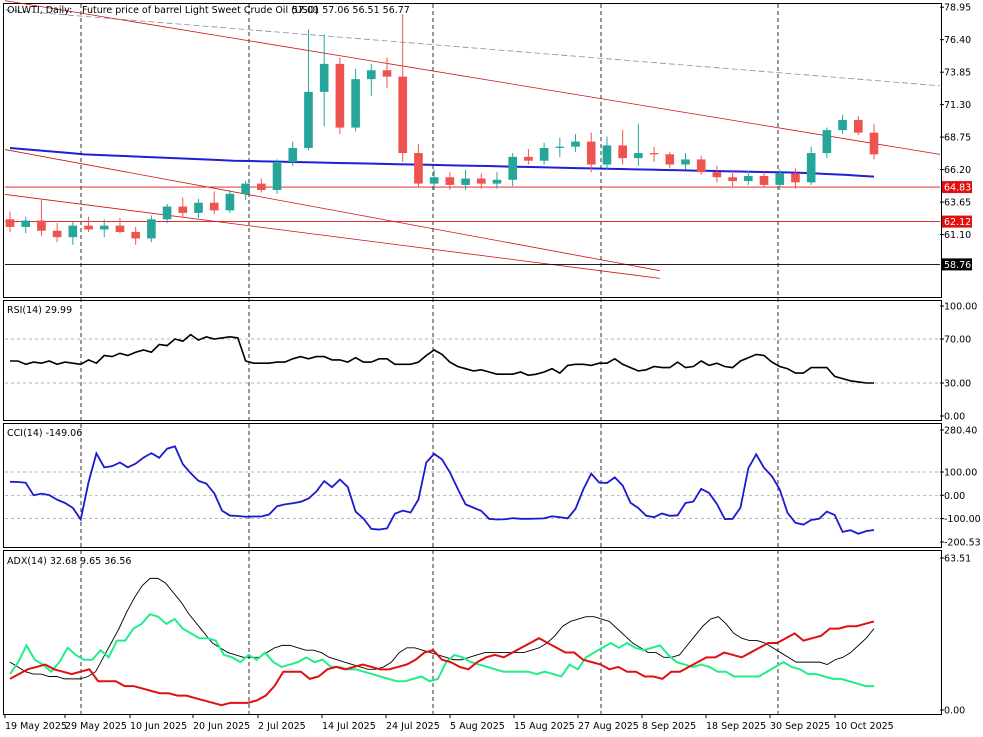  What do you see at coordinates (800, 726) in the screenshot?
I see `time-tick-label: 30 Sep 2025` at bounding box center [800, 726].